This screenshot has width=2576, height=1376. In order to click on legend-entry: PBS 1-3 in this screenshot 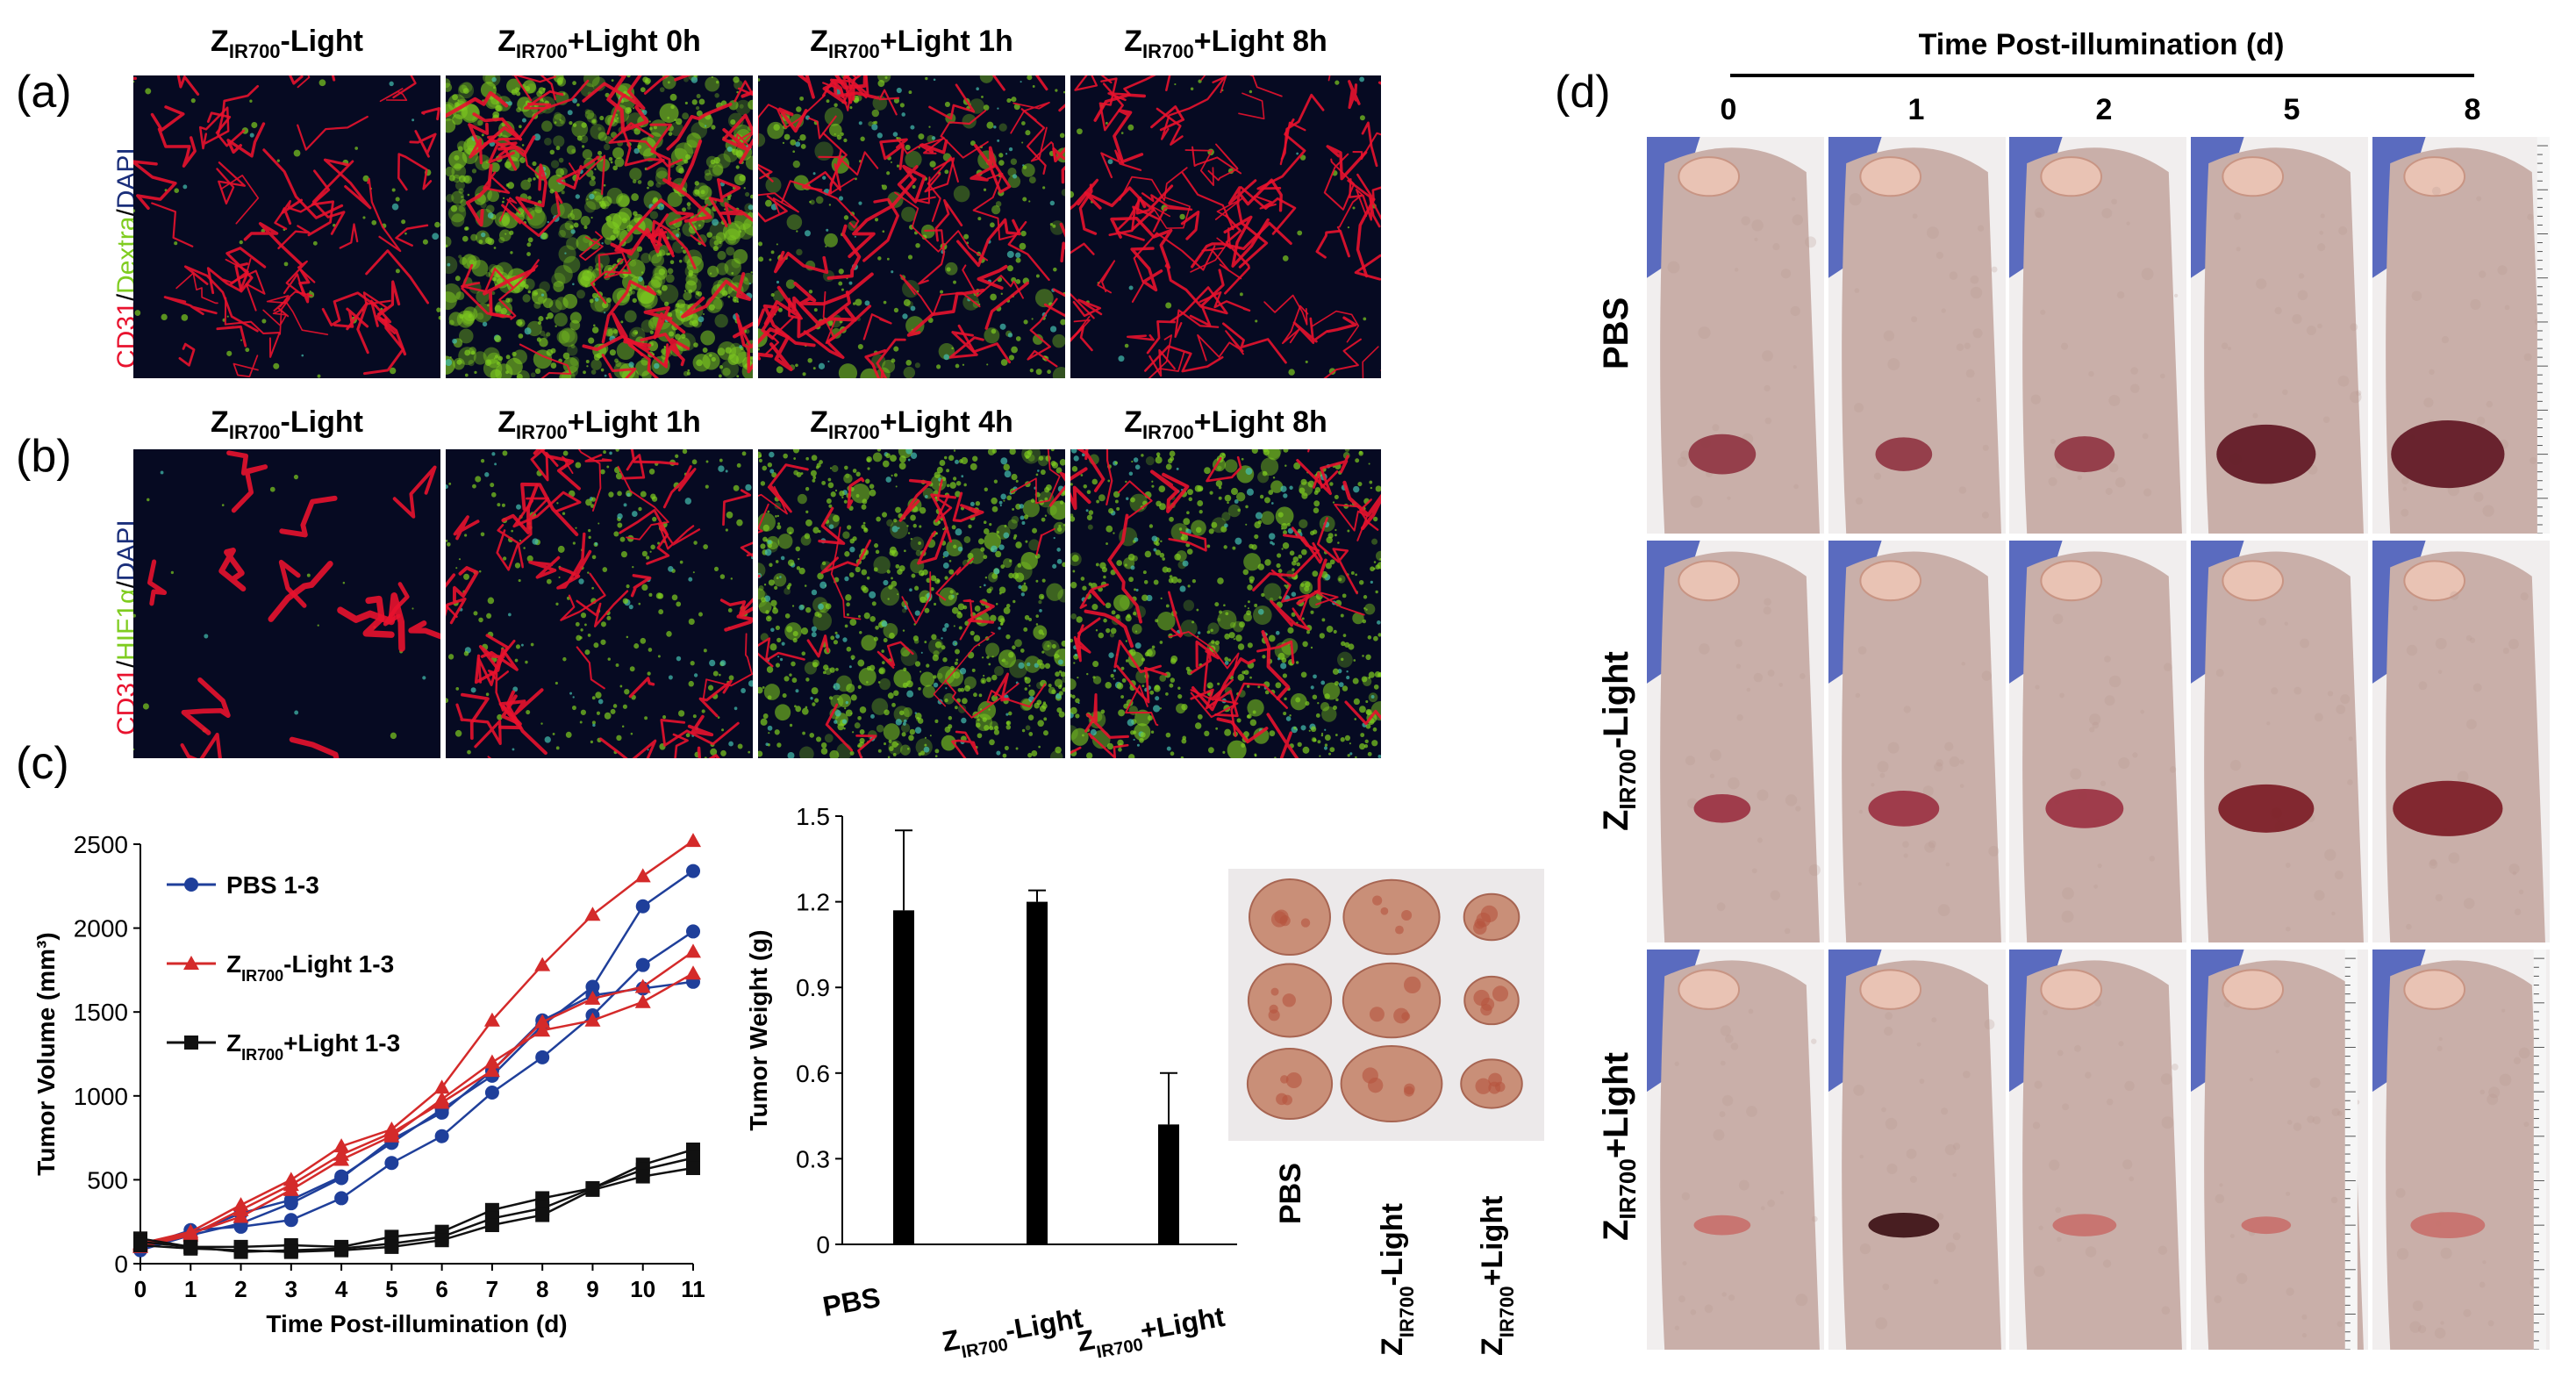, I will do `click(272, 885)`.